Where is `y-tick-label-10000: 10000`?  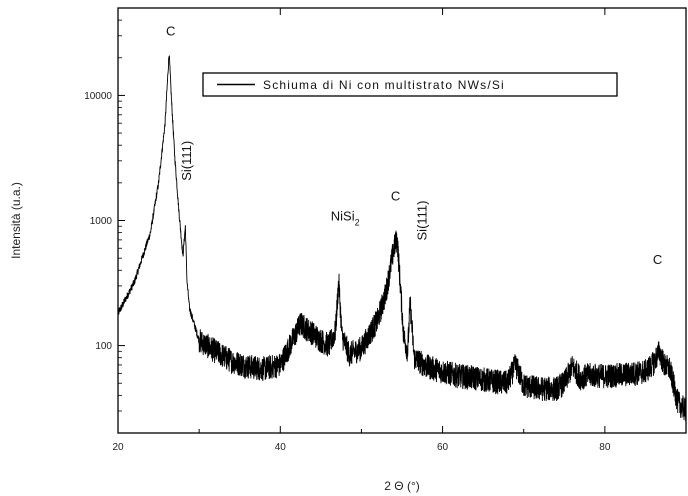
y-tick-label-10000: 10000 is located at coordinates (98, 96).